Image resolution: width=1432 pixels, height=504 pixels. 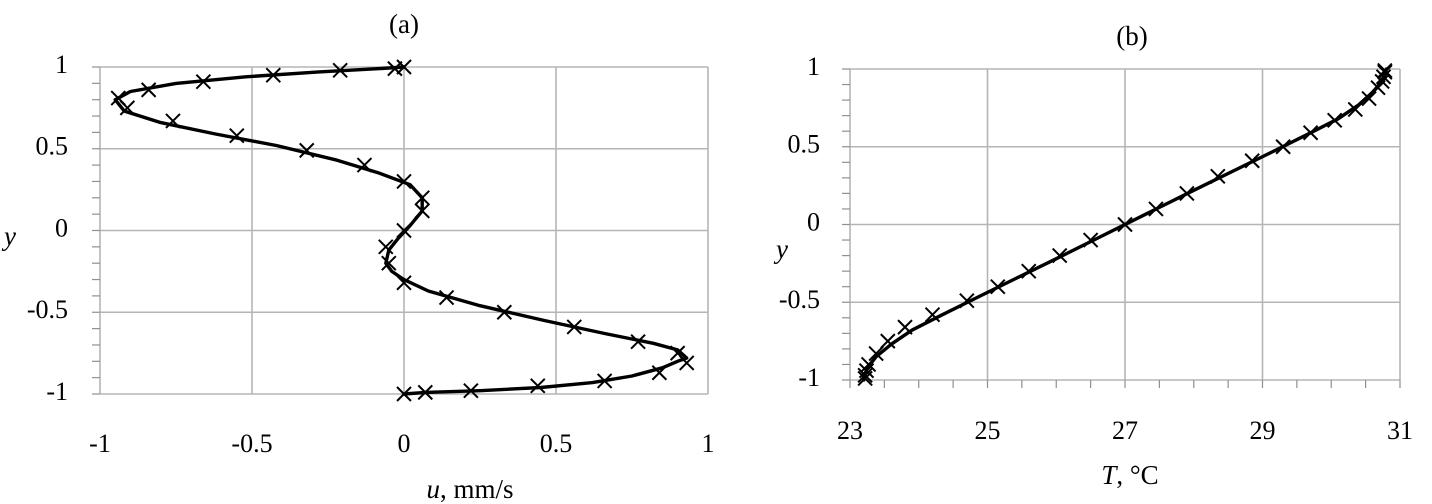 I want to click on panel-title: (b), so click(x=1131, y=36).